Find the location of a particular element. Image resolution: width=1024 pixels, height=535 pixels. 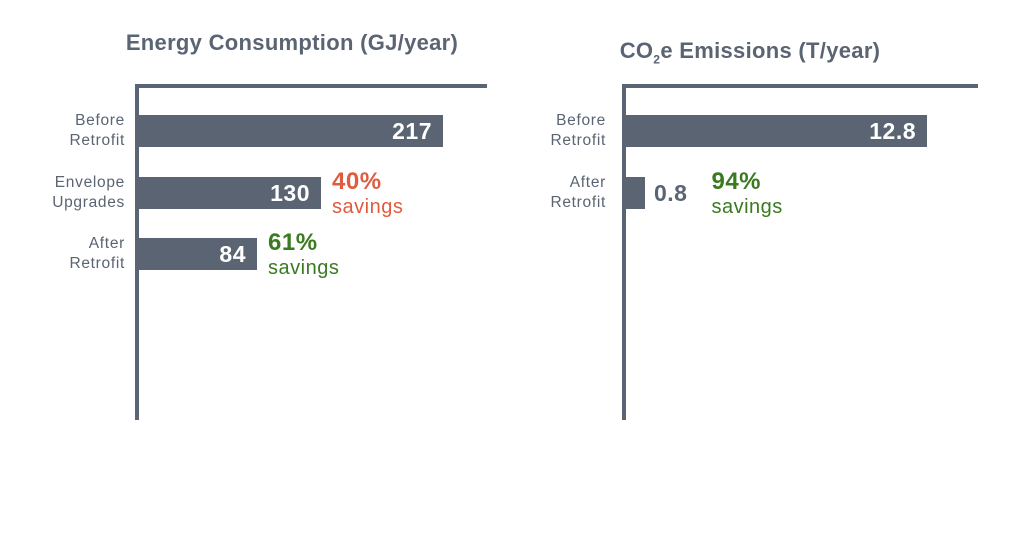

bar-area: 0.8 94% savings is located at coordinates (704, 193).